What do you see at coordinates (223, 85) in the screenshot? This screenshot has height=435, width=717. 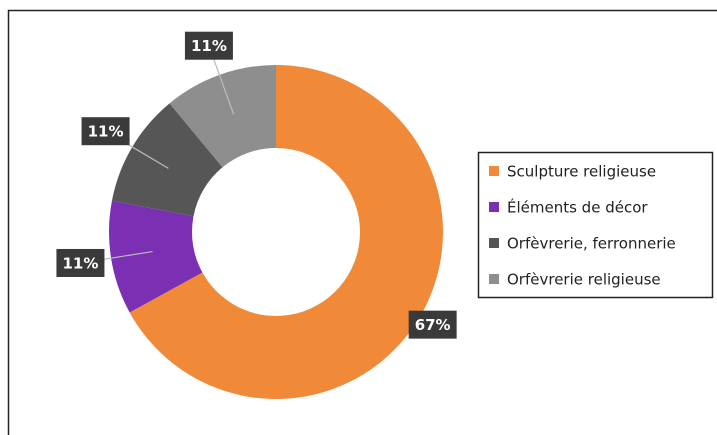 I see `leader-line` at bounding box center [223, 85].